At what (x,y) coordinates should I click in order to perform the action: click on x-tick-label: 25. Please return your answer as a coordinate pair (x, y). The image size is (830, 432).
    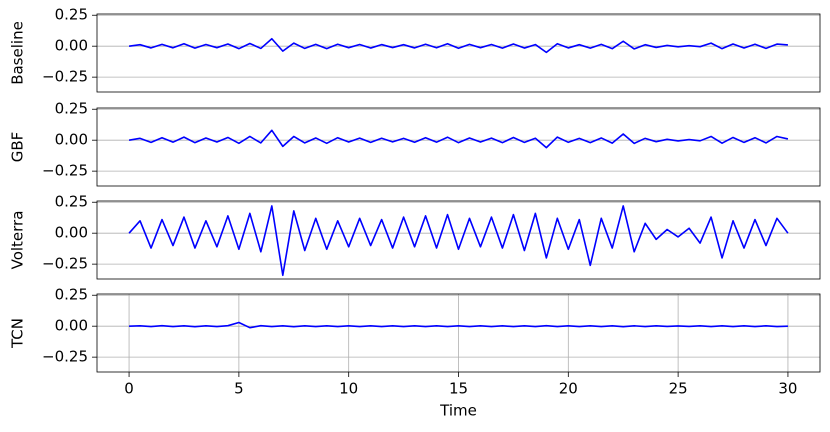
    Looking at the image, I should click on (678, 389).